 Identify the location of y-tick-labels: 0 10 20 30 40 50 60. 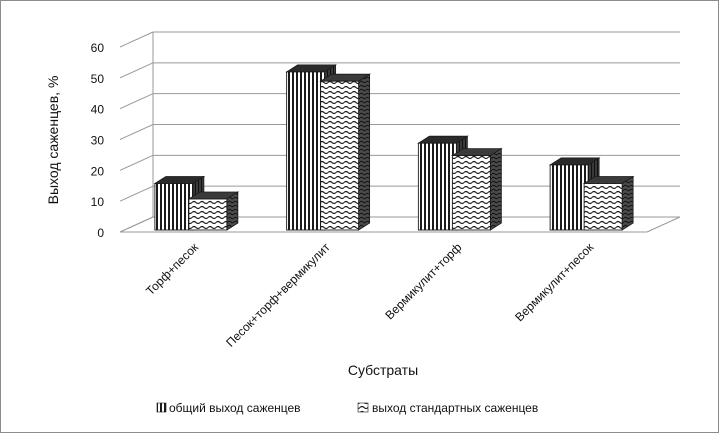
(98, 140).